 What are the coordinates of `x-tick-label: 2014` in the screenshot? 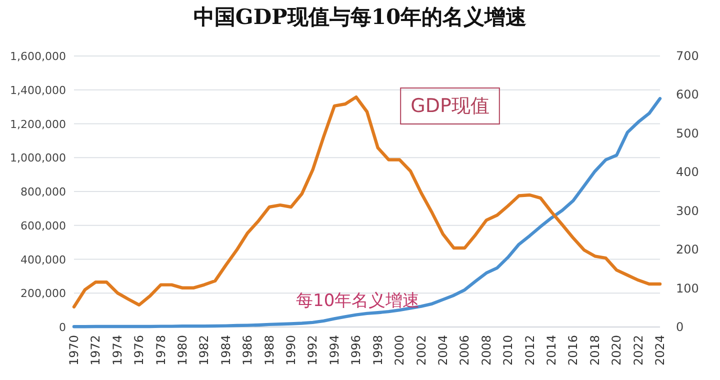 It's located at (551, 350).